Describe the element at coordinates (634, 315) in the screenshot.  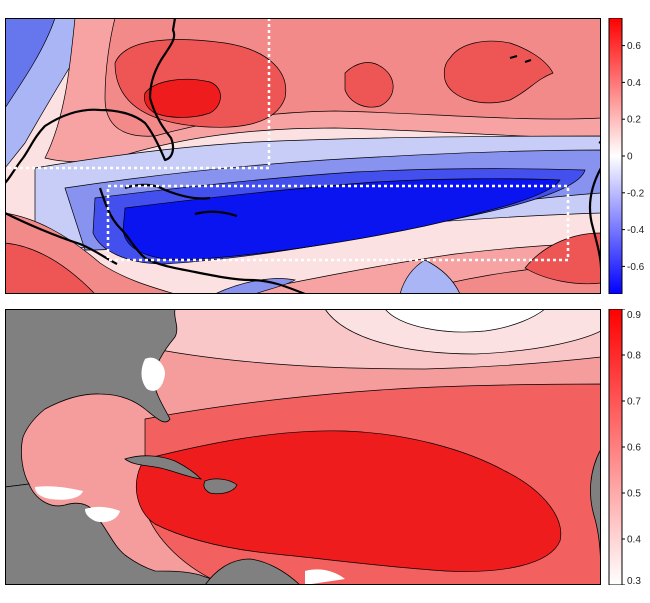
I see `colorbar-tick-label: 0.9` at that location.